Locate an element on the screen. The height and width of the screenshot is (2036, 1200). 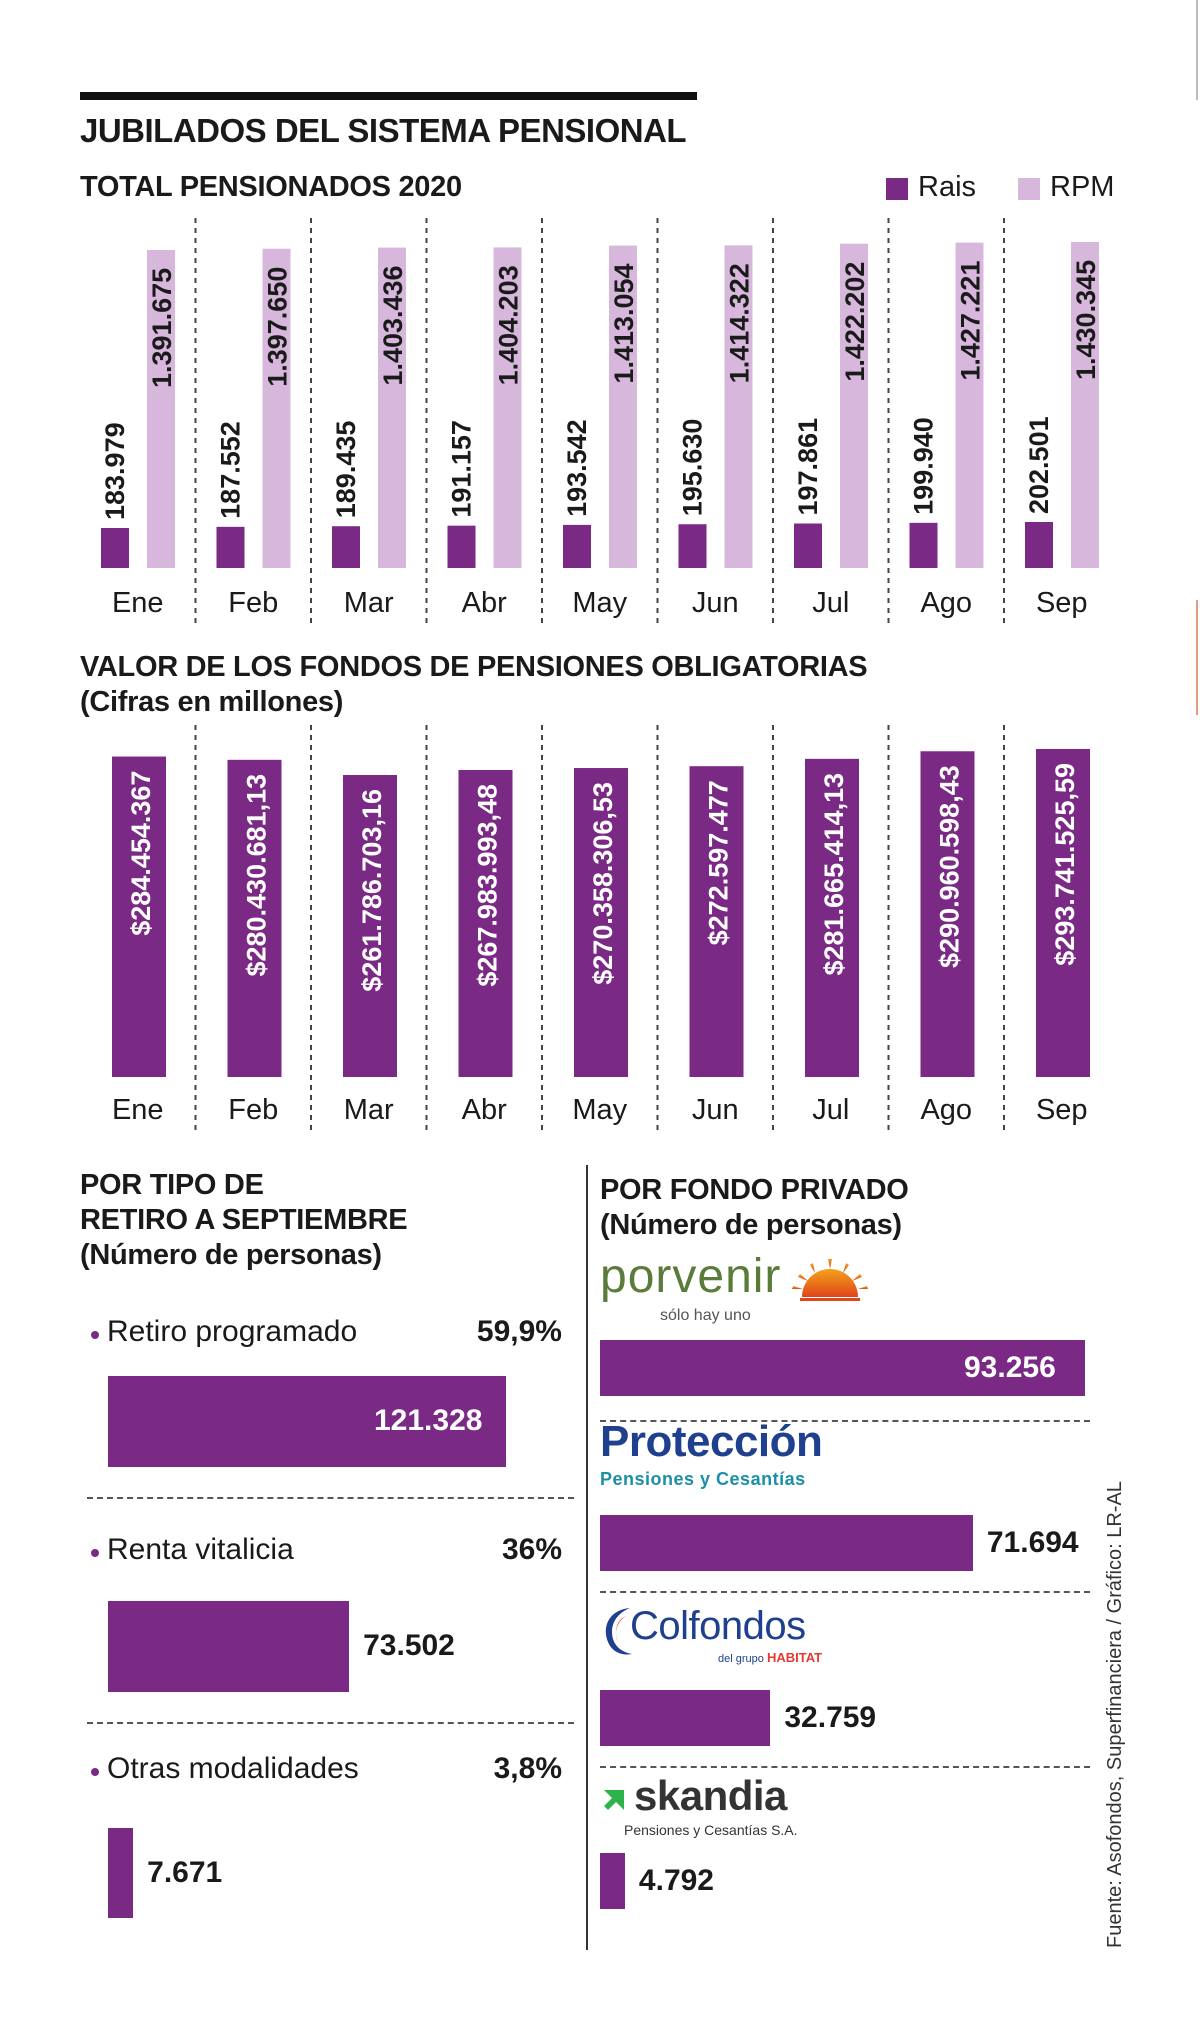
edge-rule-lower is located at coordinates (1197, 657).